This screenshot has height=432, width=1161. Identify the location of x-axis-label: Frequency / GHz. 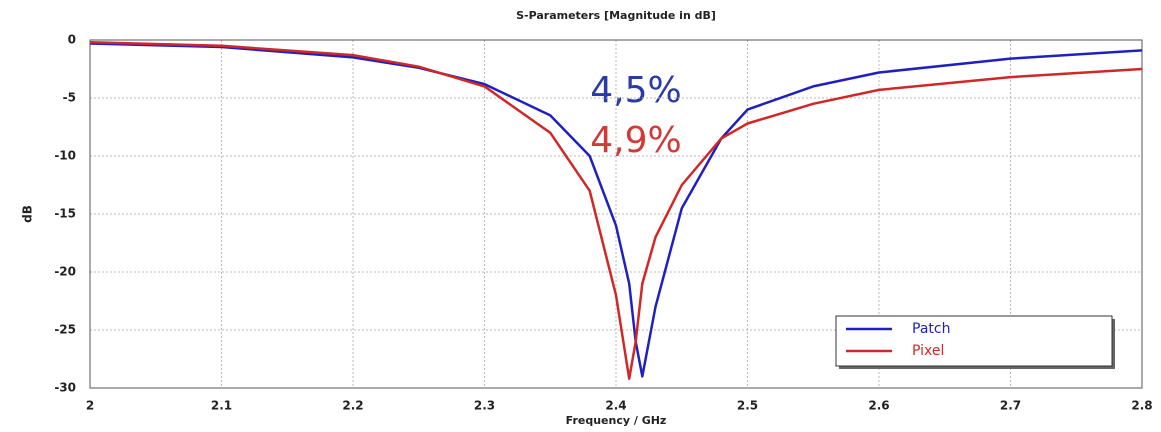
(616, 420).